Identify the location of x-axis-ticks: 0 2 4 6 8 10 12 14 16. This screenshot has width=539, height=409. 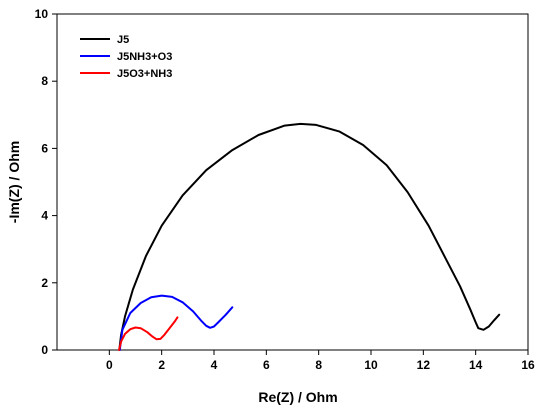
(320, 361).